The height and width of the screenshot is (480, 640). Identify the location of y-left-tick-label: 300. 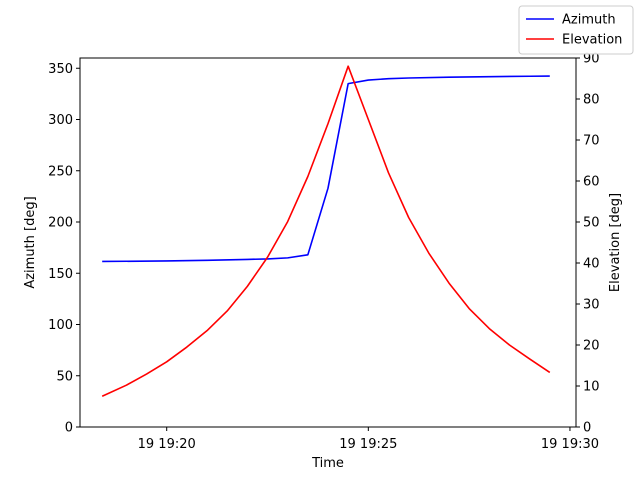
(60, 120).